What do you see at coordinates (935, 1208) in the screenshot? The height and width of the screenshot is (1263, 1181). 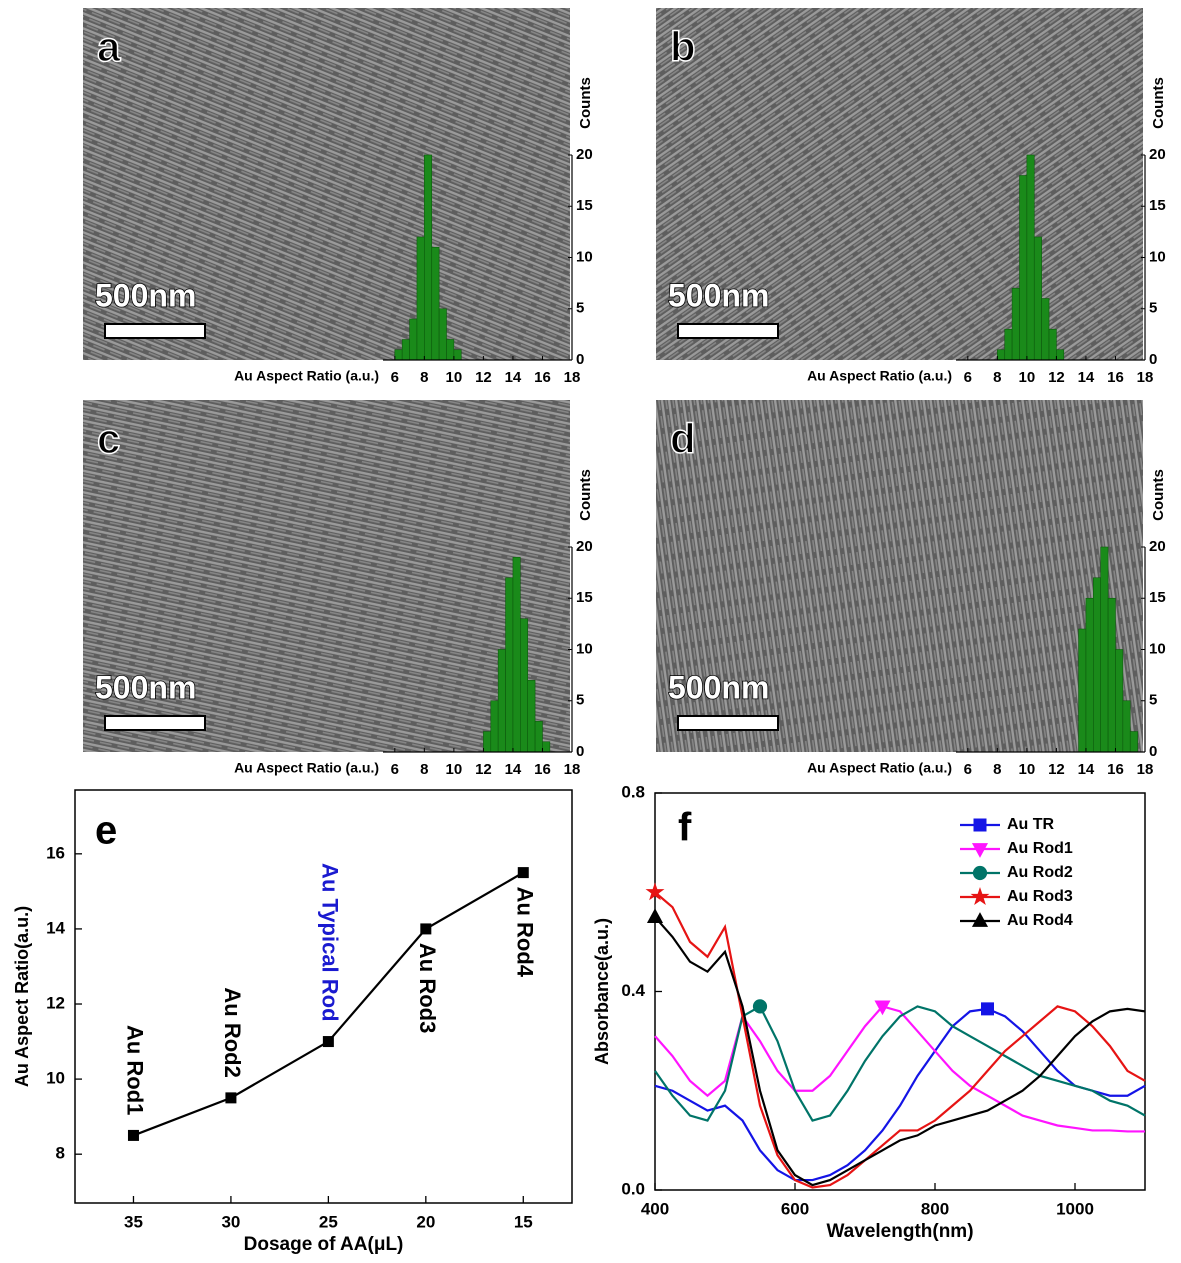 I see `x-tick-label: 800` at bounding box center [935, 1208].